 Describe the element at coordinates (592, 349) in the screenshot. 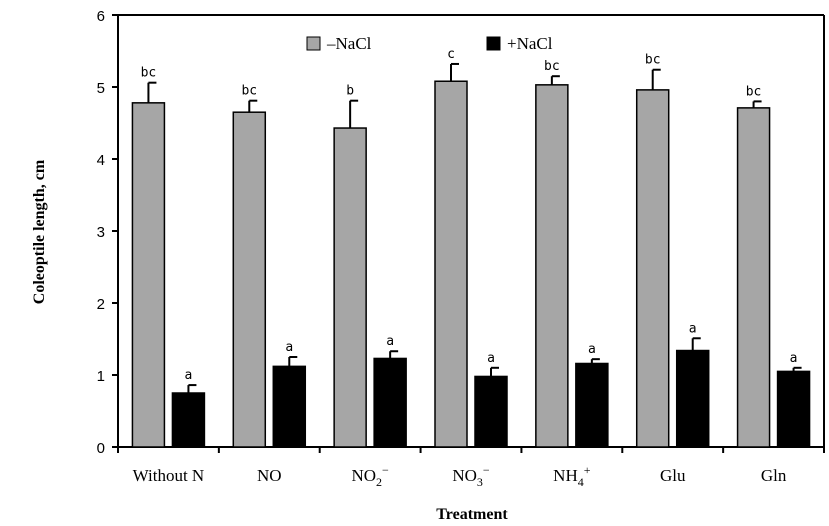

I see `sig-label-plus-nacl-4: a` at that location.